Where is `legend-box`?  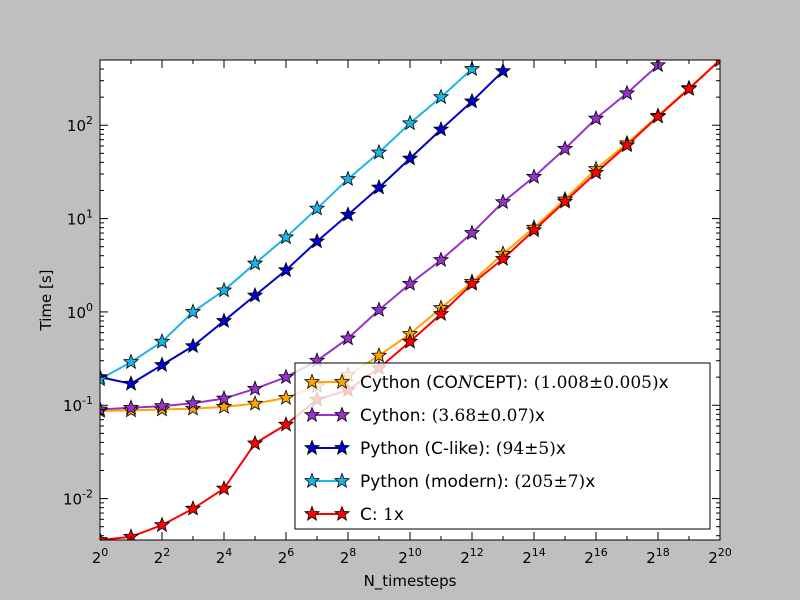
legend-box is located at coordinates (502, 446).